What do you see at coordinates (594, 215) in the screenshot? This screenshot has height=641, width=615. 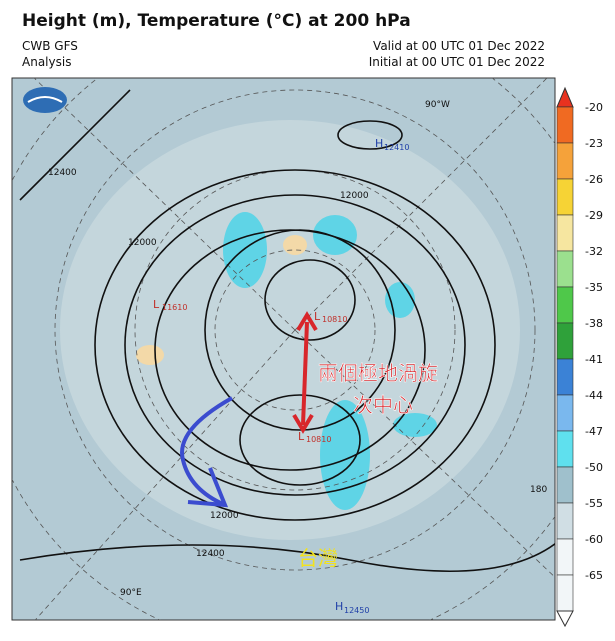 I see `colorbar-label: -29` at bounding box center [594, 215].